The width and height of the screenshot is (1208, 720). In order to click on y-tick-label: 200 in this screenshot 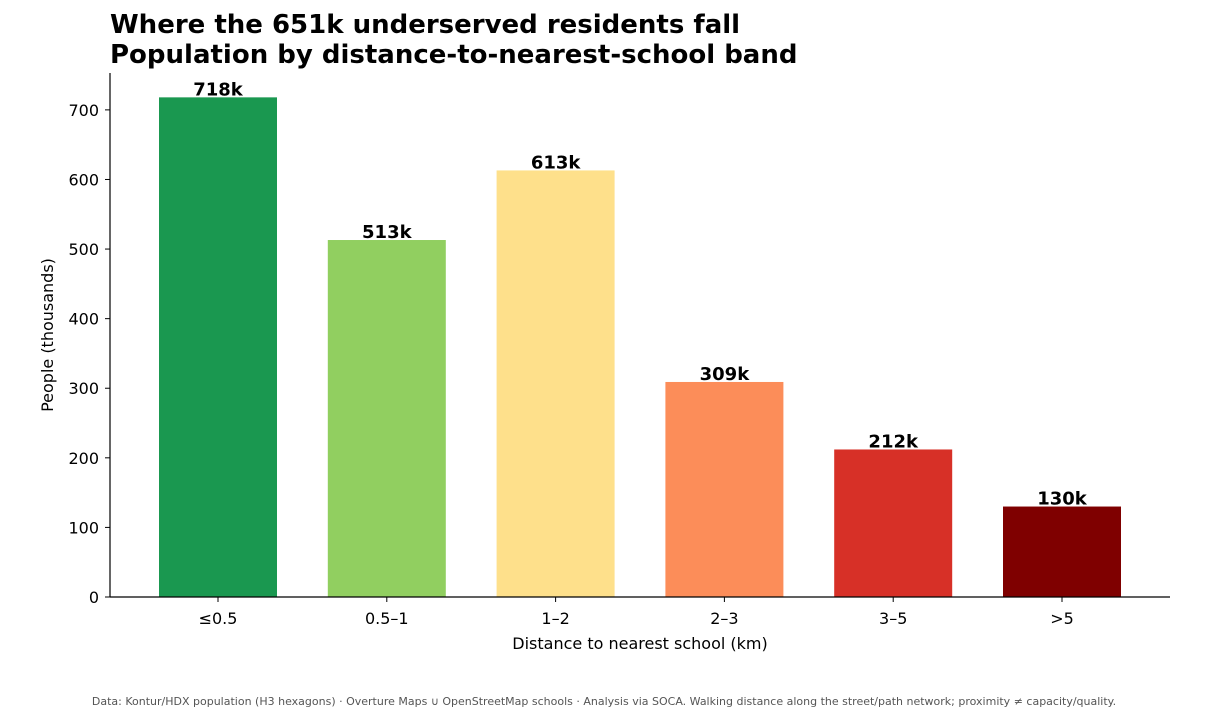, I will do `click(83, 458)`.